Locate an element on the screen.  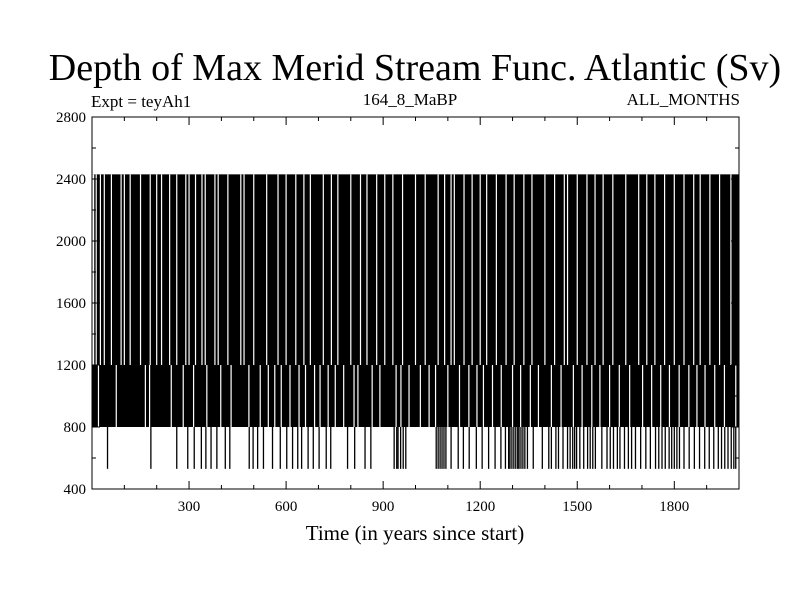
x-tick-label: 1200 is located at coordinates (480, 507).